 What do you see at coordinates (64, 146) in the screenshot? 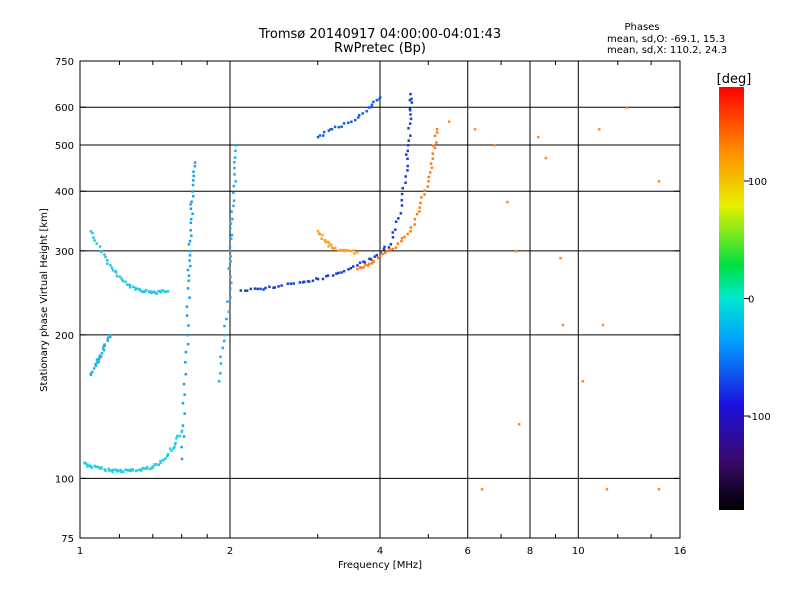
I see `y-tick-label: 500` at bounding box center [64, 146].